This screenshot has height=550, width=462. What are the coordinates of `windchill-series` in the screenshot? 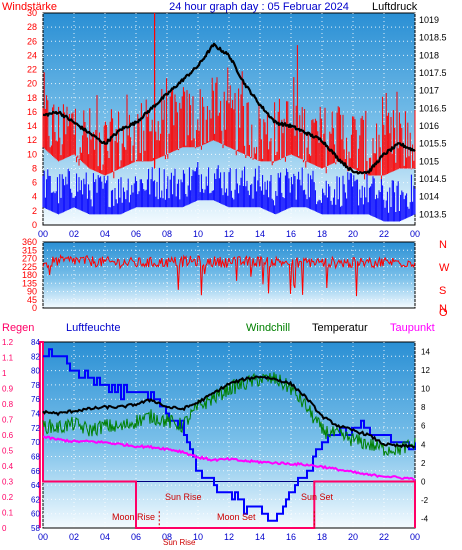 It's located at (229, 414).